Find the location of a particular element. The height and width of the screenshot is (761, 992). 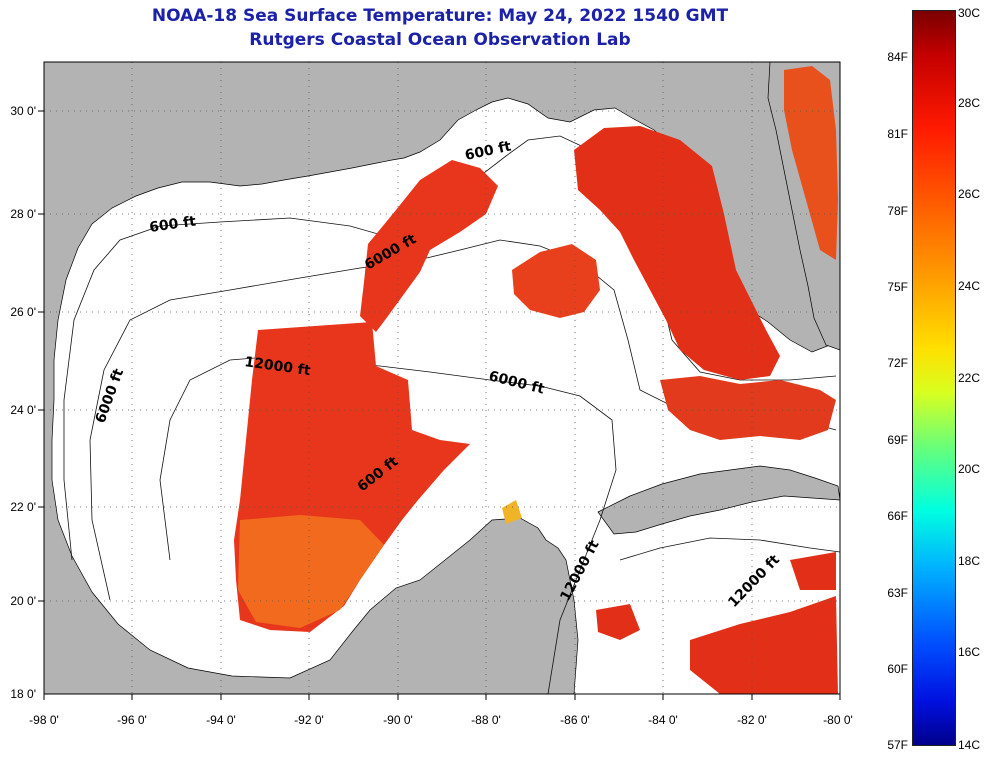

temperature-colorbar is located at coordinates (934, 378).